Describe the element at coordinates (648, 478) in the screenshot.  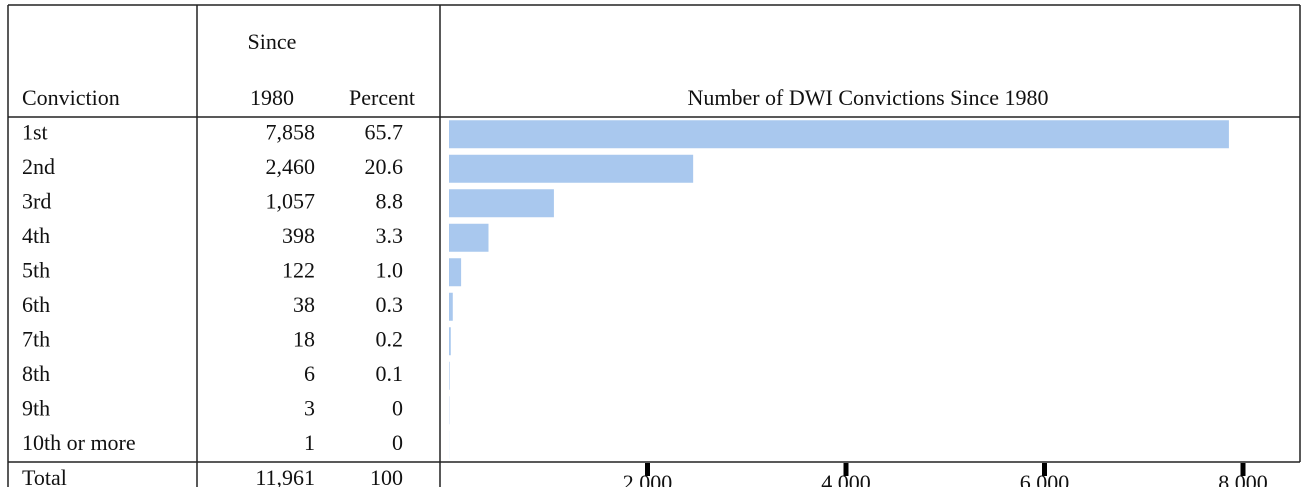
I see `x-tick-label: 2,000` at that location.